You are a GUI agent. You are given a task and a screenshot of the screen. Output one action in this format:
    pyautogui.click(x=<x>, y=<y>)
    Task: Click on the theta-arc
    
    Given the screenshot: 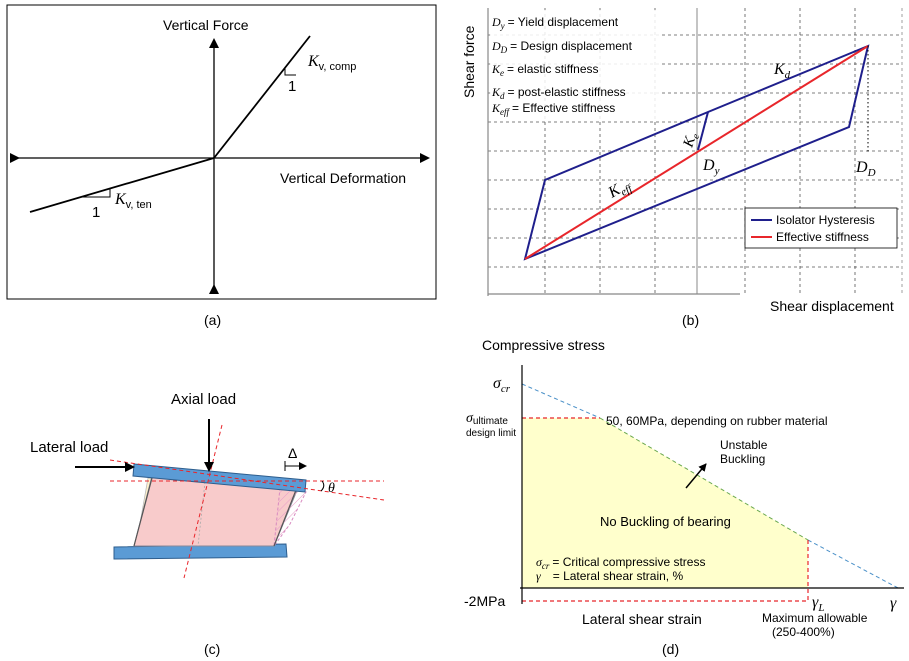 What is the action you would take?
    pyautogui.click(x=322, y=486)
    